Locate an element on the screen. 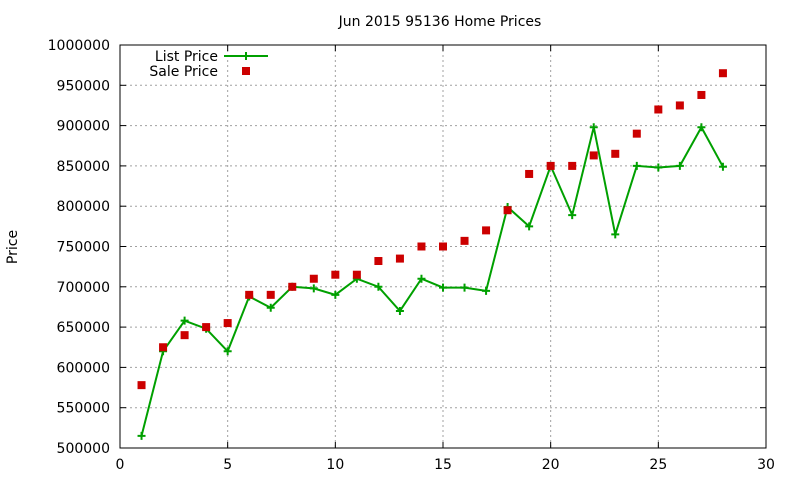 Image resolution: width=800 pixels, height=485 pixels. y-tick-label: 850000 is located at coordinates (83, 167).